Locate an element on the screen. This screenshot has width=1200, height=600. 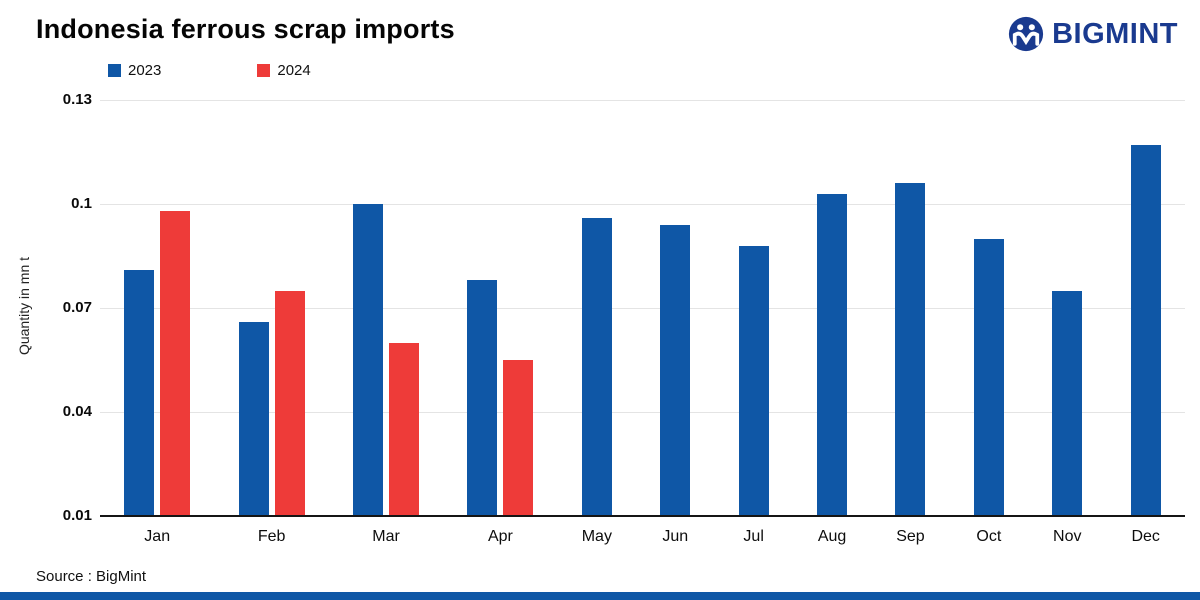
bar-group-jun: Jun is located at coordinates (675, 322).